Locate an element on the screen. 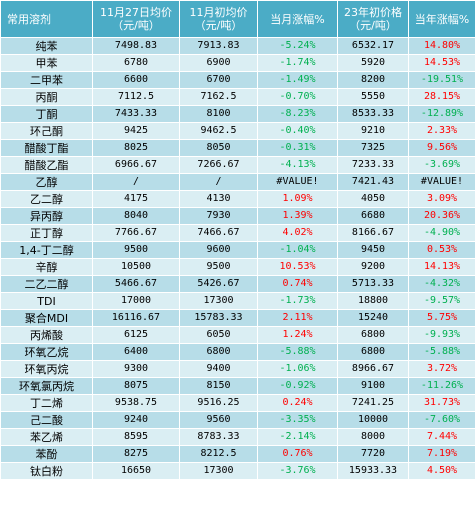  cell-year-change: -19.51% is located at coordinates (441, 80).